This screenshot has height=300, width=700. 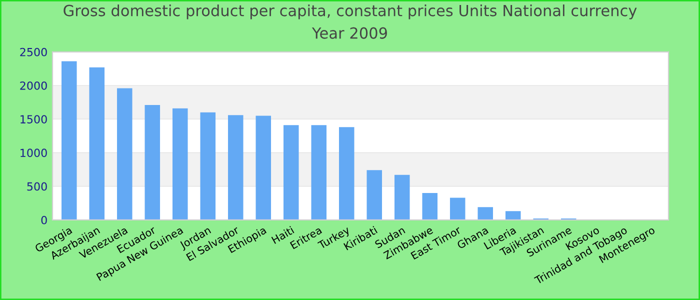 What do you see at coordinates (350, 12) in the screenshot?
I see `chart-title: Gross domestic product per capita, constant prices Units National currency` at bounding box center [350, 12].